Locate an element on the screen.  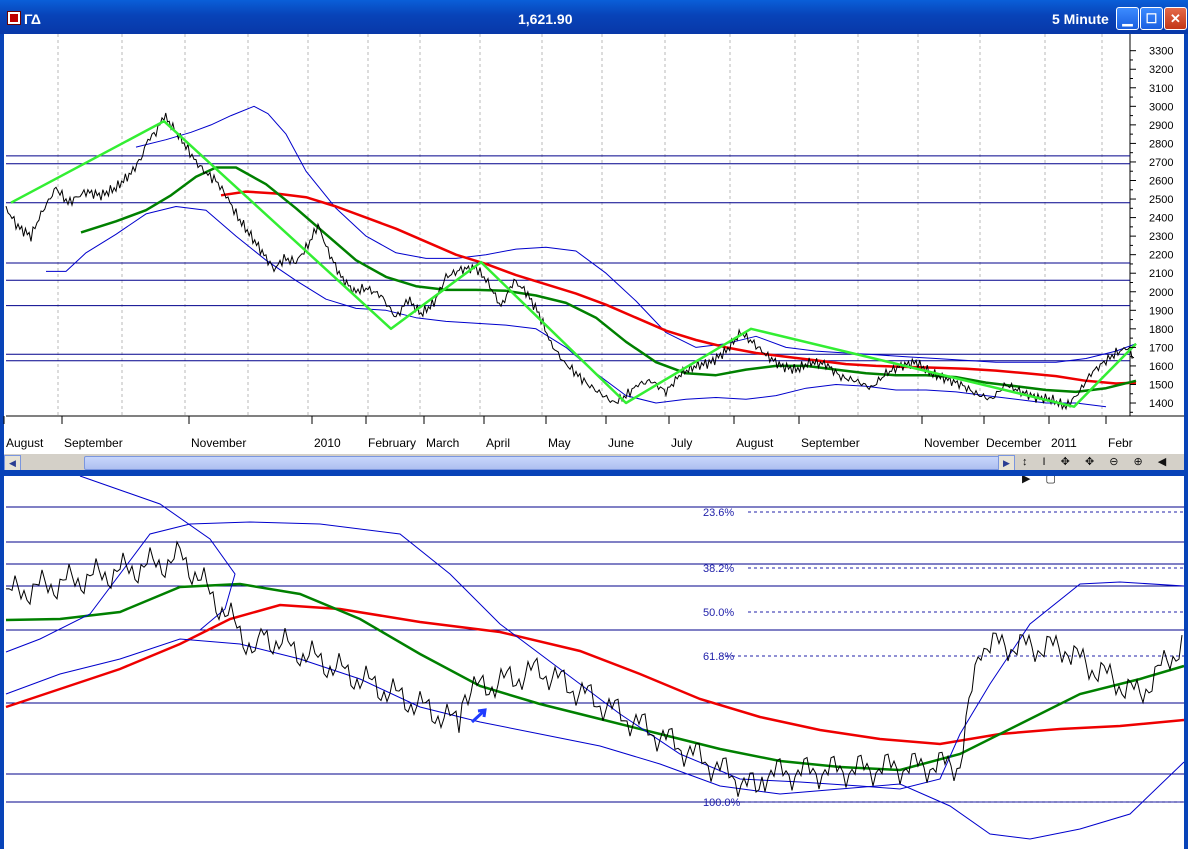
y-tick-label: 2500 is located at coordinates (1161, 200).